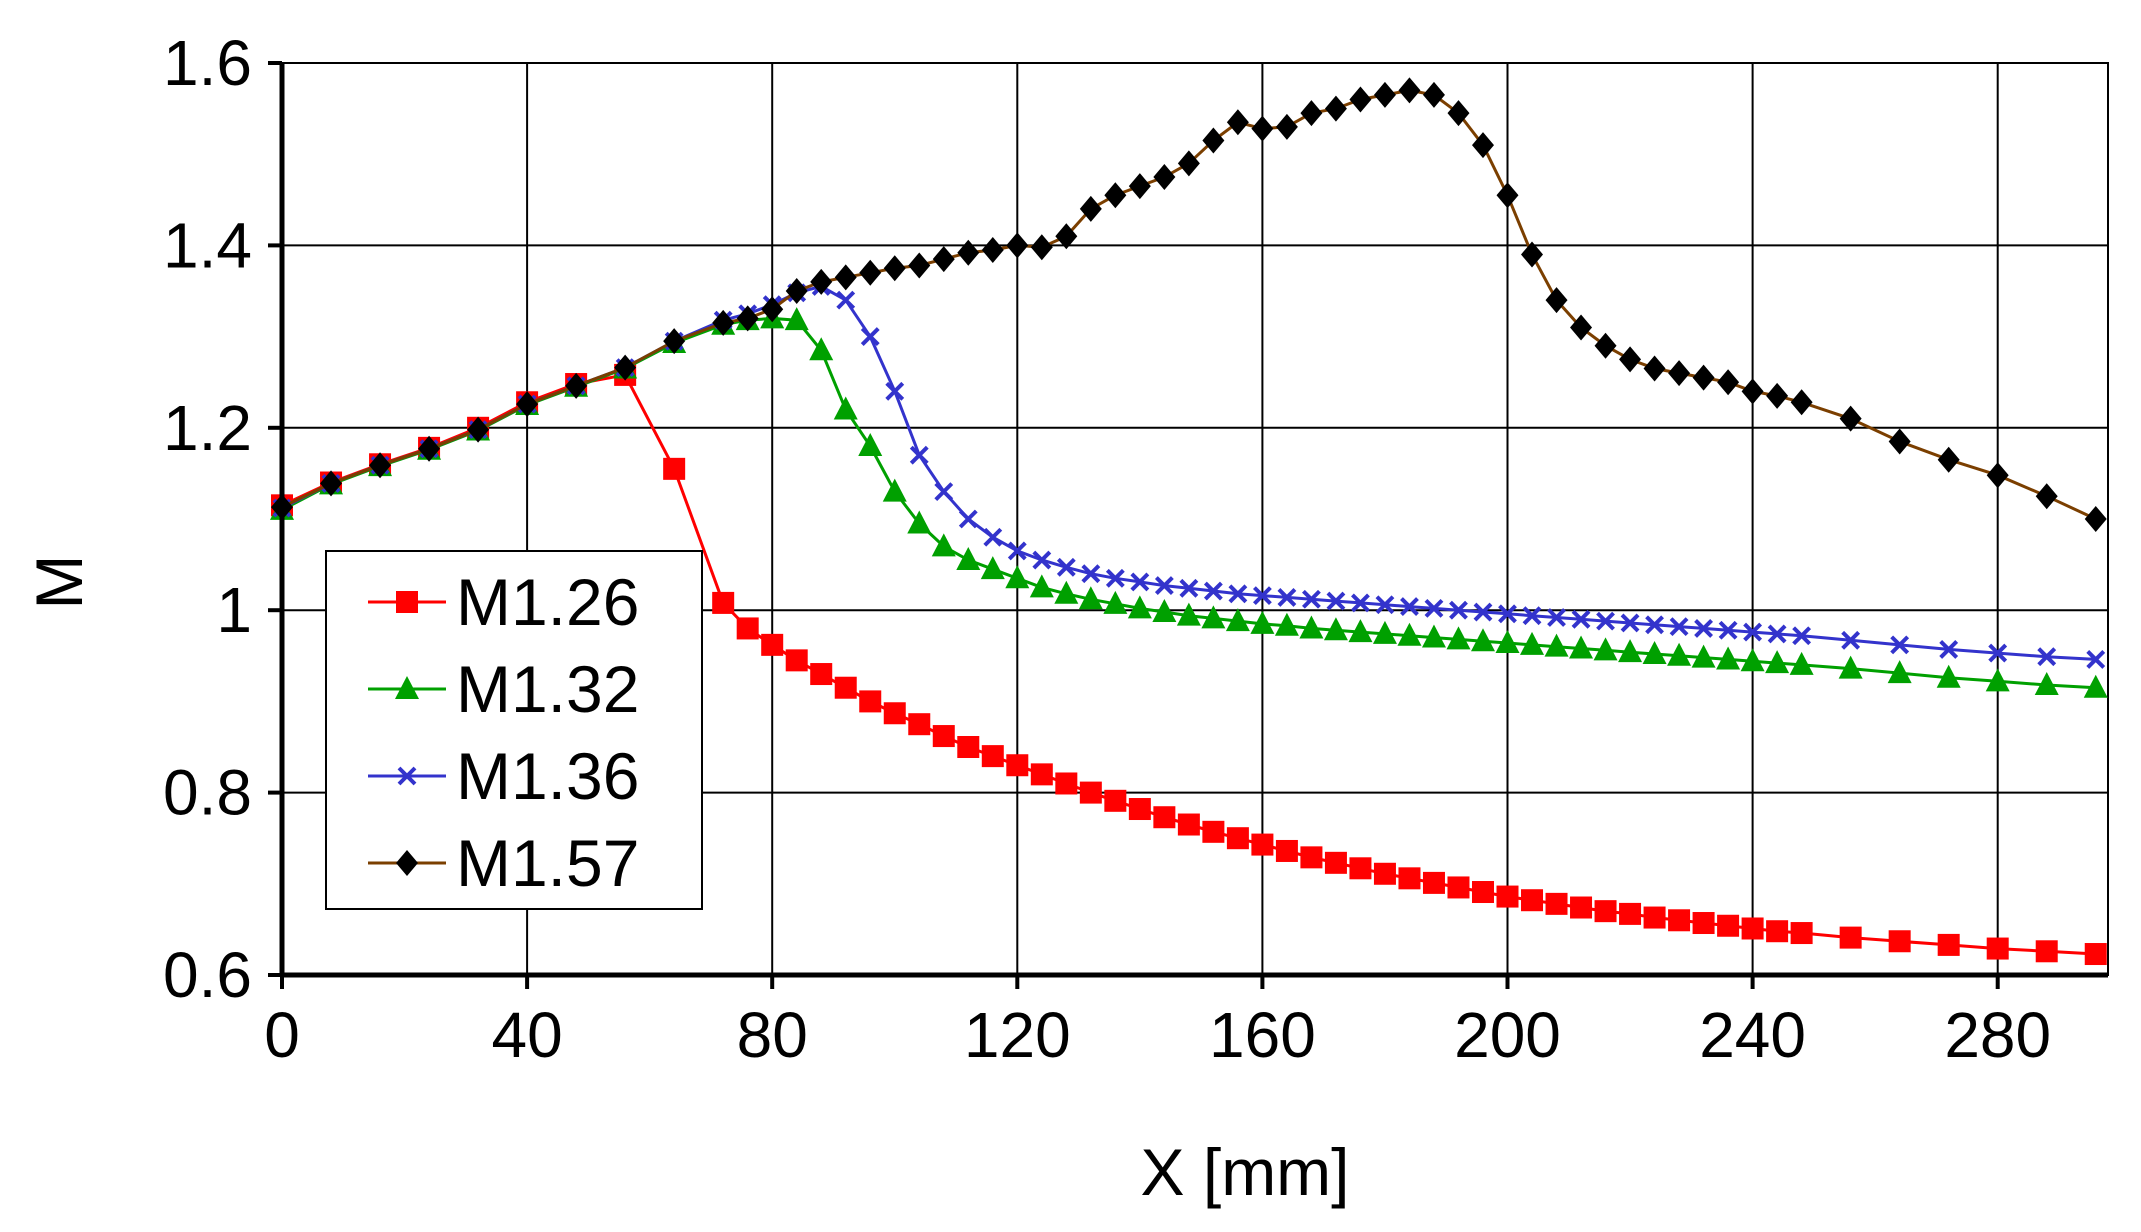 This screenshot has height=1232, width=2141. Describe the element at coordinates (547, 602) in the screenshot. I see `legend-label: M1.26` at that location.